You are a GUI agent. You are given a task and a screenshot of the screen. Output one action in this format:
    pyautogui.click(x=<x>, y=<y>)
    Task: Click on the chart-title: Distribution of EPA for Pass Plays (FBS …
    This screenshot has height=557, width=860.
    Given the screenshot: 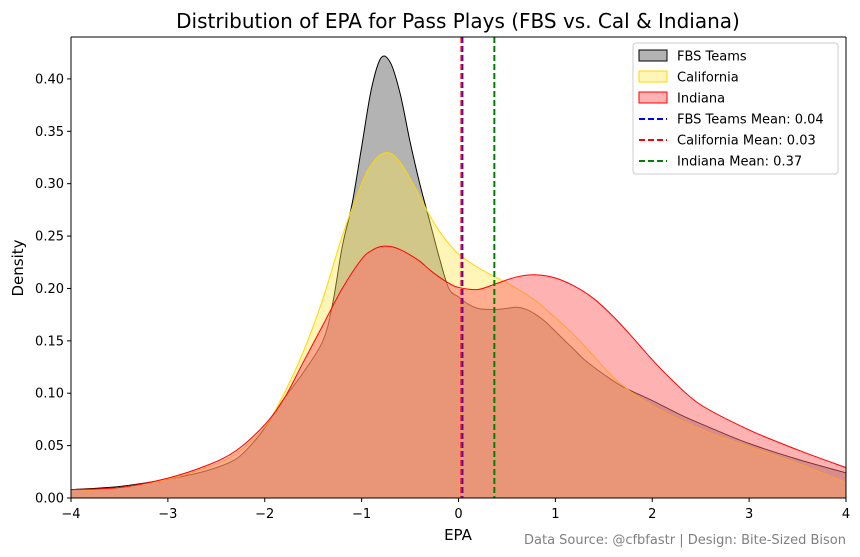 What is the action you would take?
    pyautogui.click(x=458, y=21)
    